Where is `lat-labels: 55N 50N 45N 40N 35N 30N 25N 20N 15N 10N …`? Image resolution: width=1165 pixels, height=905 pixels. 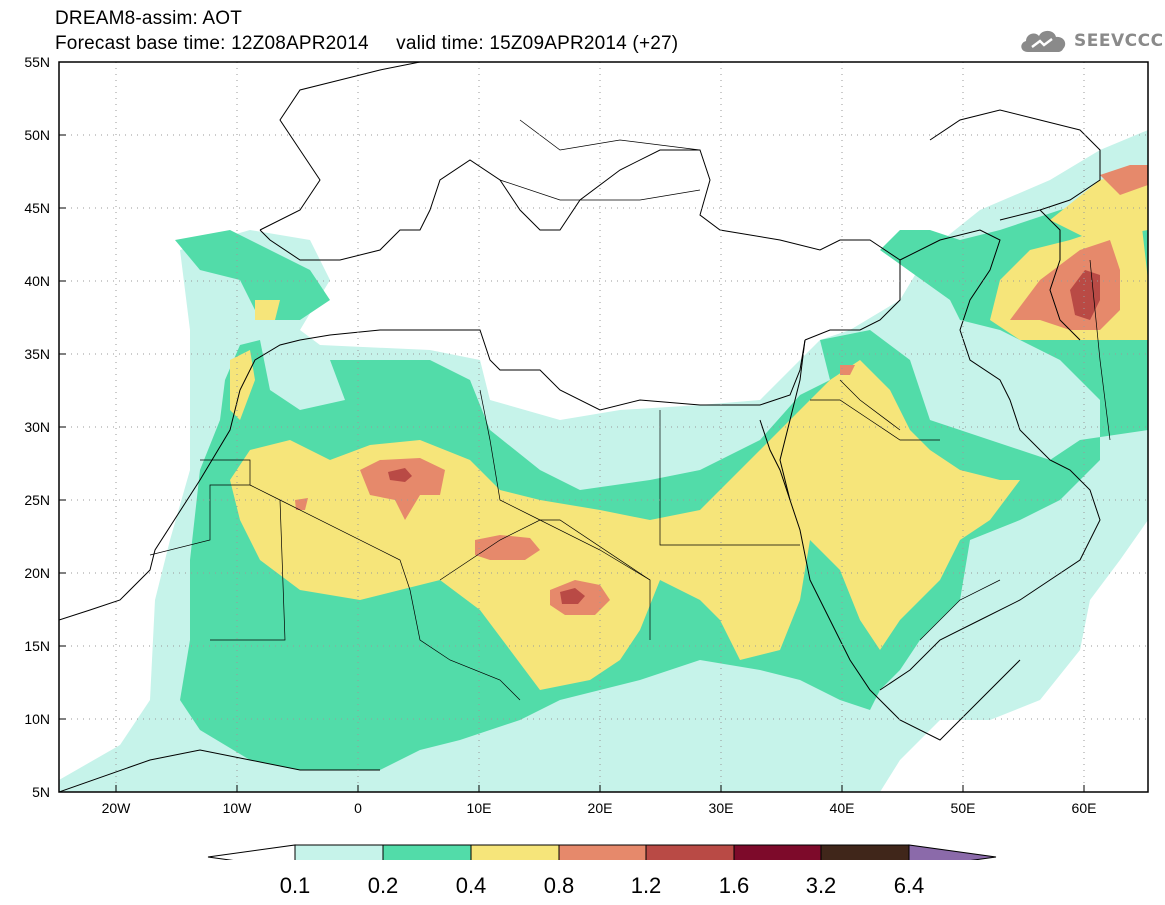 lat-labels: 55N 50N 45N 40N 35N 30N 25N 20N 15N 10N … is located at coordinates (37, 427).